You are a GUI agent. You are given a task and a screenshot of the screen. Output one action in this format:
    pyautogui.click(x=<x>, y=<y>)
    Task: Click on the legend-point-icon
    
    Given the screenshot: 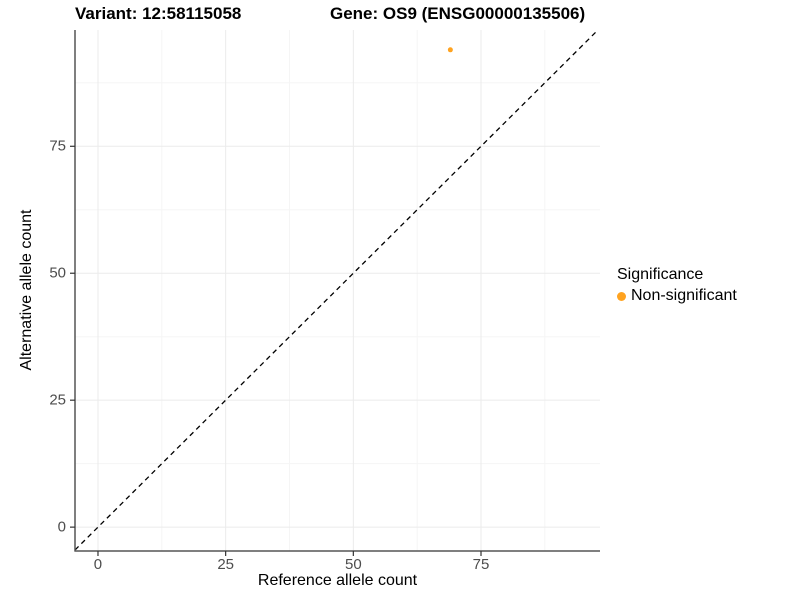 What is the action you would take?
    pyautogui.click(x=621, y=296)
    